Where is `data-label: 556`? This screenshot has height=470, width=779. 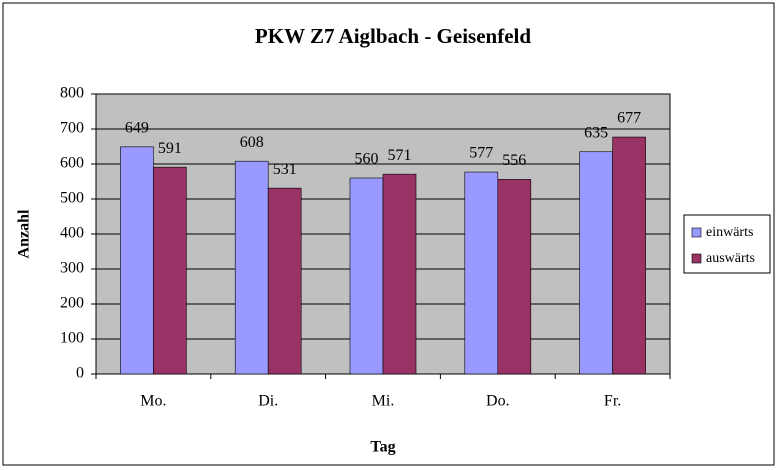
data-label: 556 is located at coordinates (514, 160).